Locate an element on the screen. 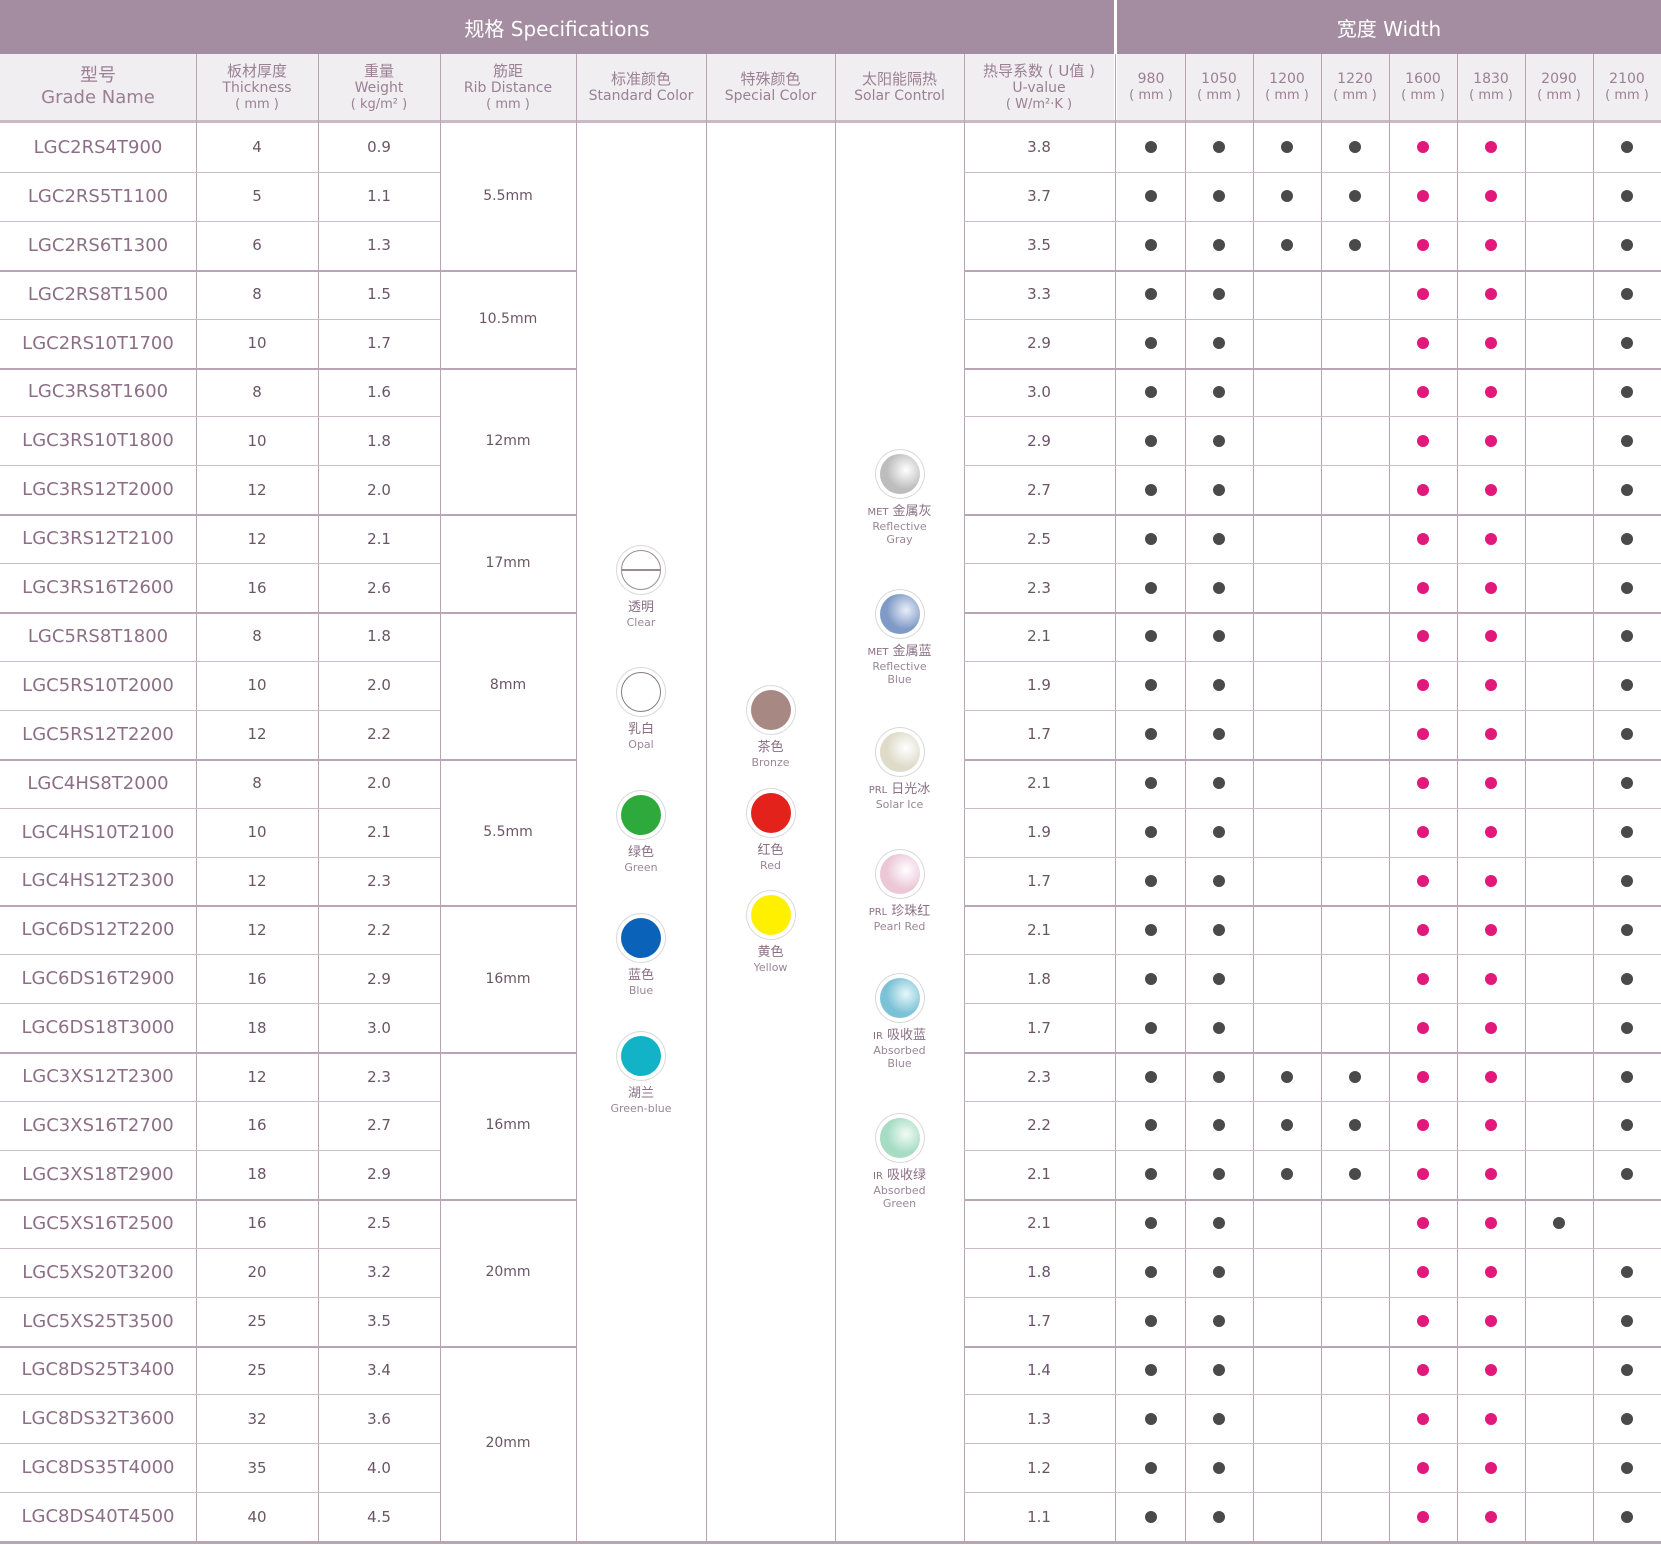  solar-en-label-2: Gray is located at coordinates (899, 539).